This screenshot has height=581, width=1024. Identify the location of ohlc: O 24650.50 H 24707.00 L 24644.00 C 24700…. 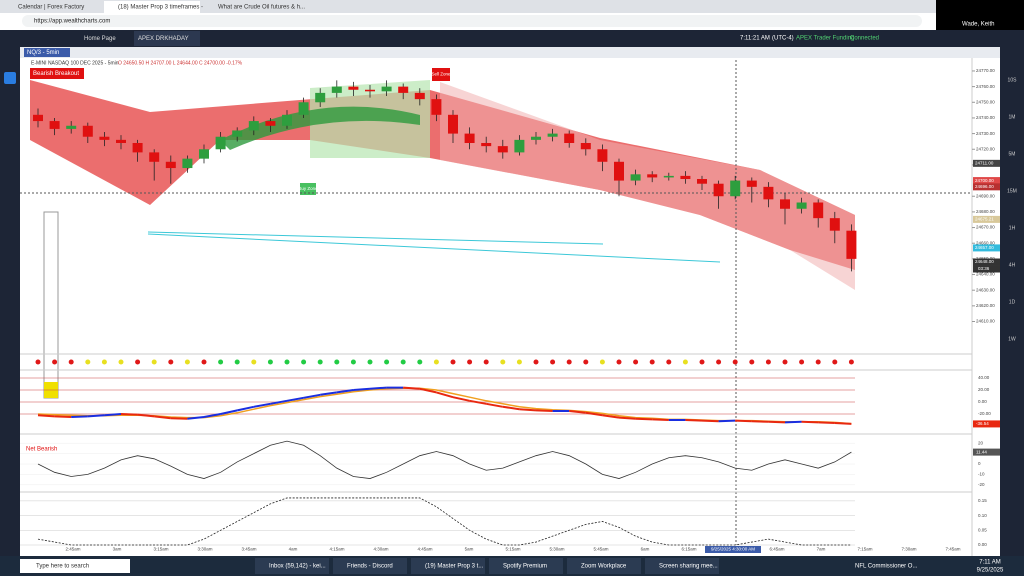
(180, 63).